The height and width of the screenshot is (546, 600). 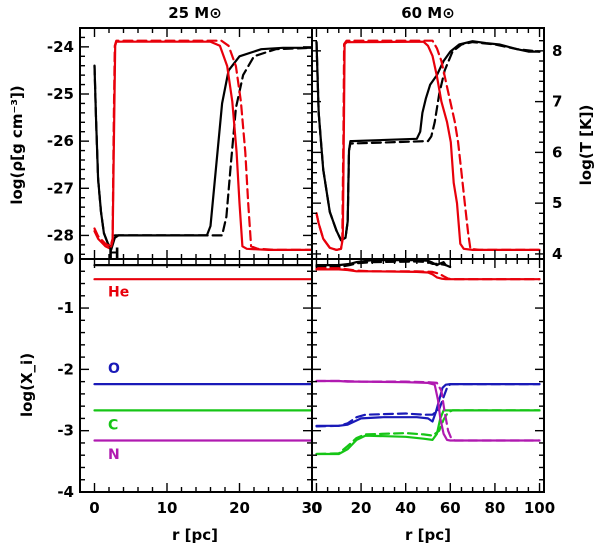 What do you see at coordinates (60, 141) in the screenshot?
I see `ytick-label-density: -26` at bounding box center [60, 141].